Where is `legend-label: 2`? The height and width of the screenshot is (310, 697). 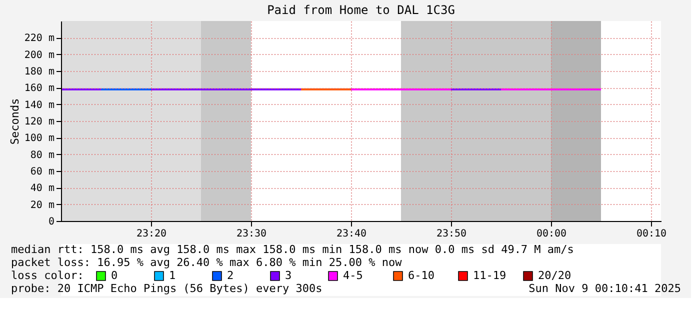 legend-label: 2 is located at coordinates (230, 275).